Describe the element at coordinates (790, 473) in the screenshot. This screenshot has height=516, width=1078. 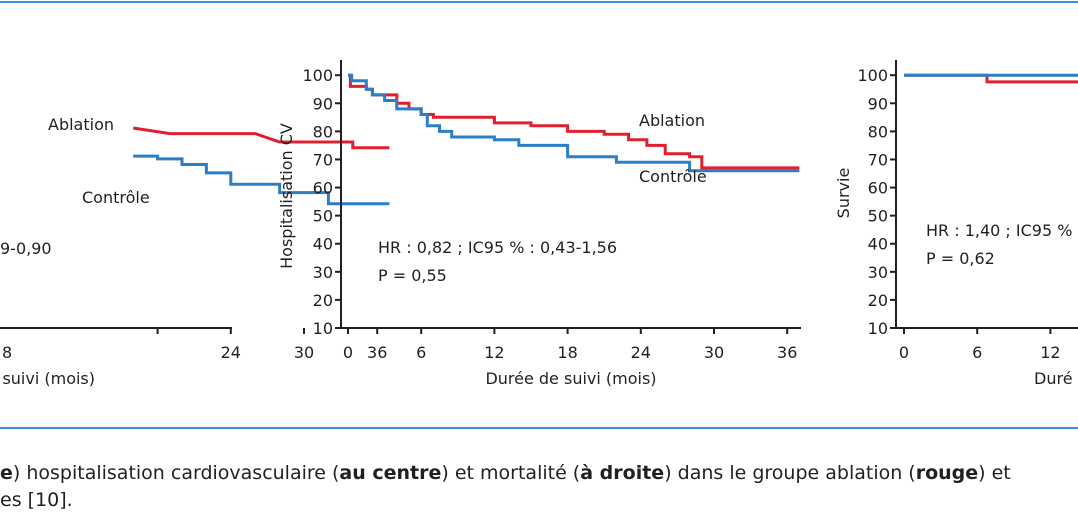
I see `caption-run: ) dans le groupe ablation (` at that location.